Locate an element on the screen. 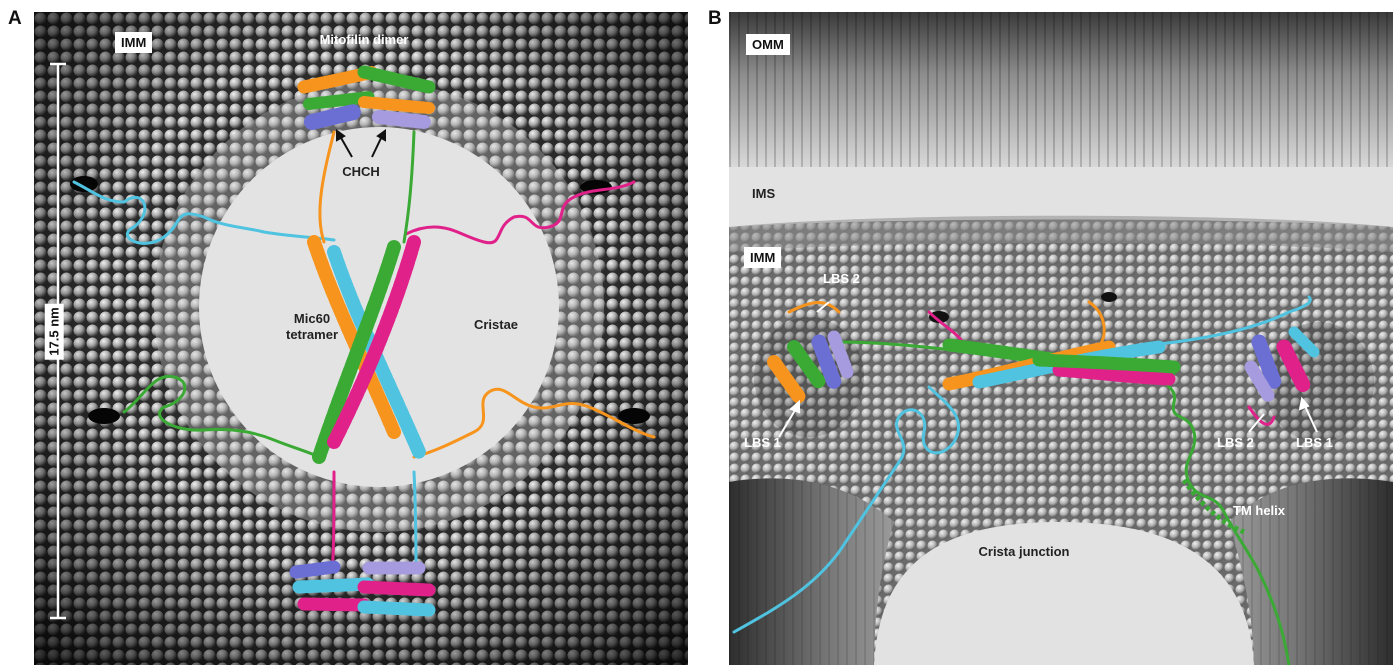 This screenshot has width=1393, height=665. green-linker-b is located at coordinates (1226, 522).